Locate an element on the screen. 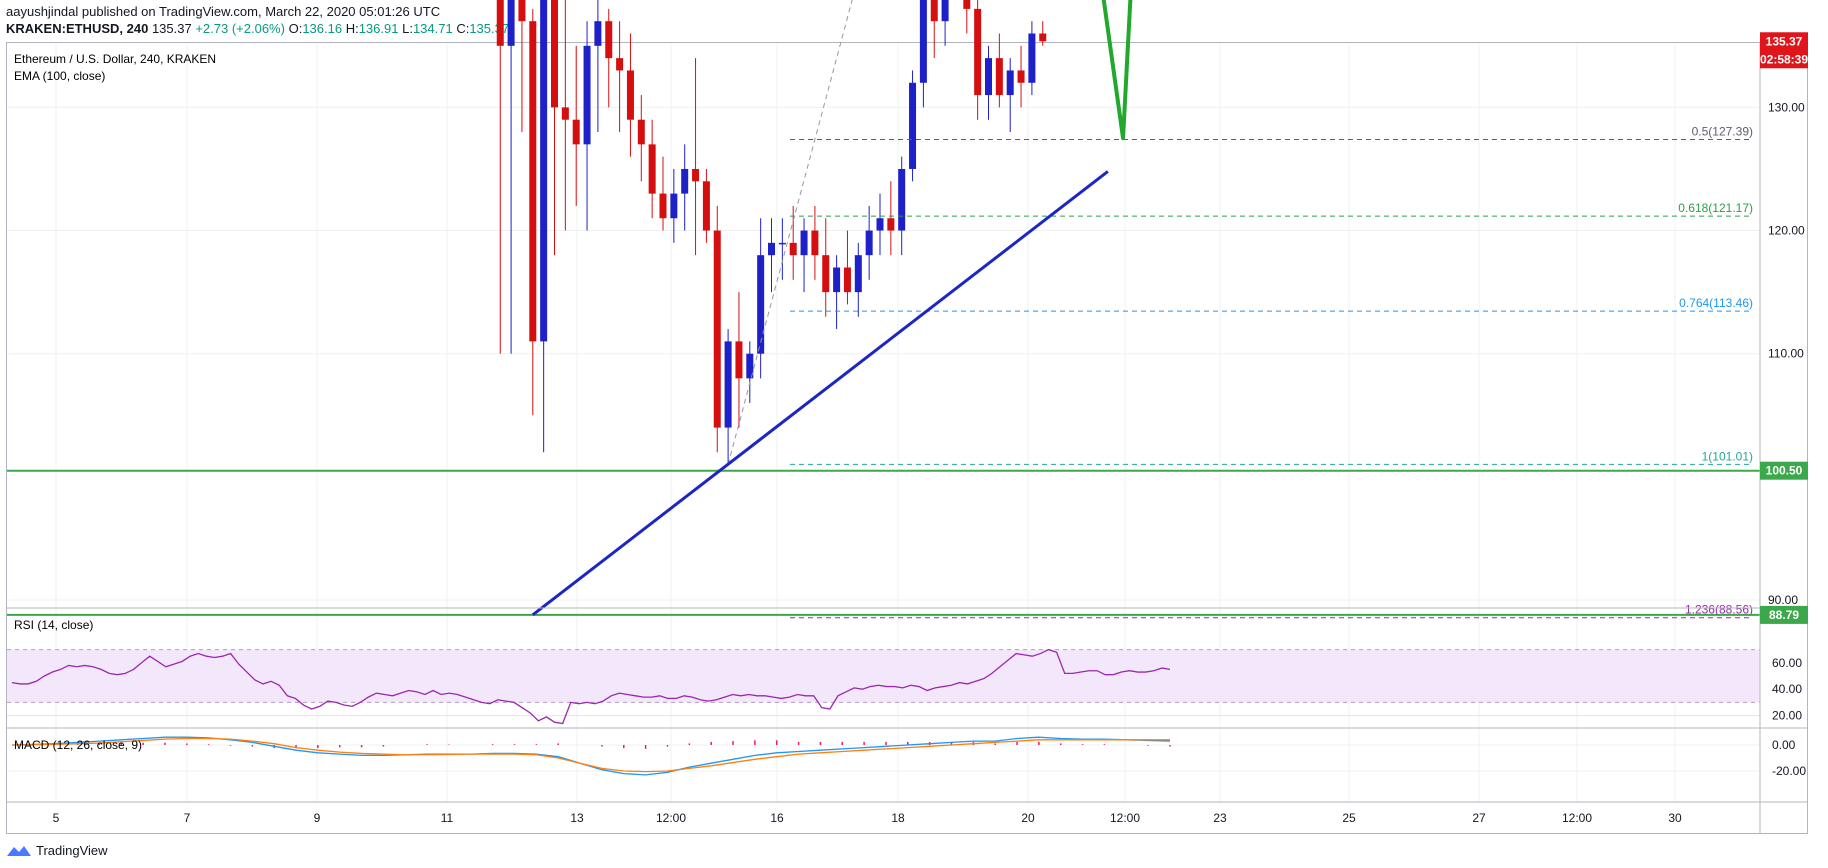 This screenshot has height=868, width=1828. price-level-tag-label: 100.50 is located at coordinates (1784, 471).